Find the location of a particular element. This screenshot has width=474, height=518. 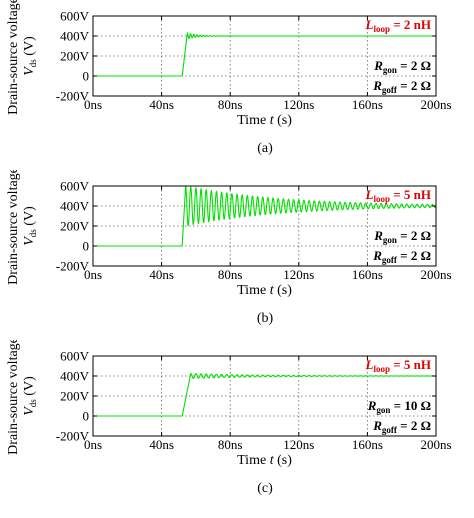

annotation-rgon: Rgon = 10 Ω is located at coordinates (399, 406).